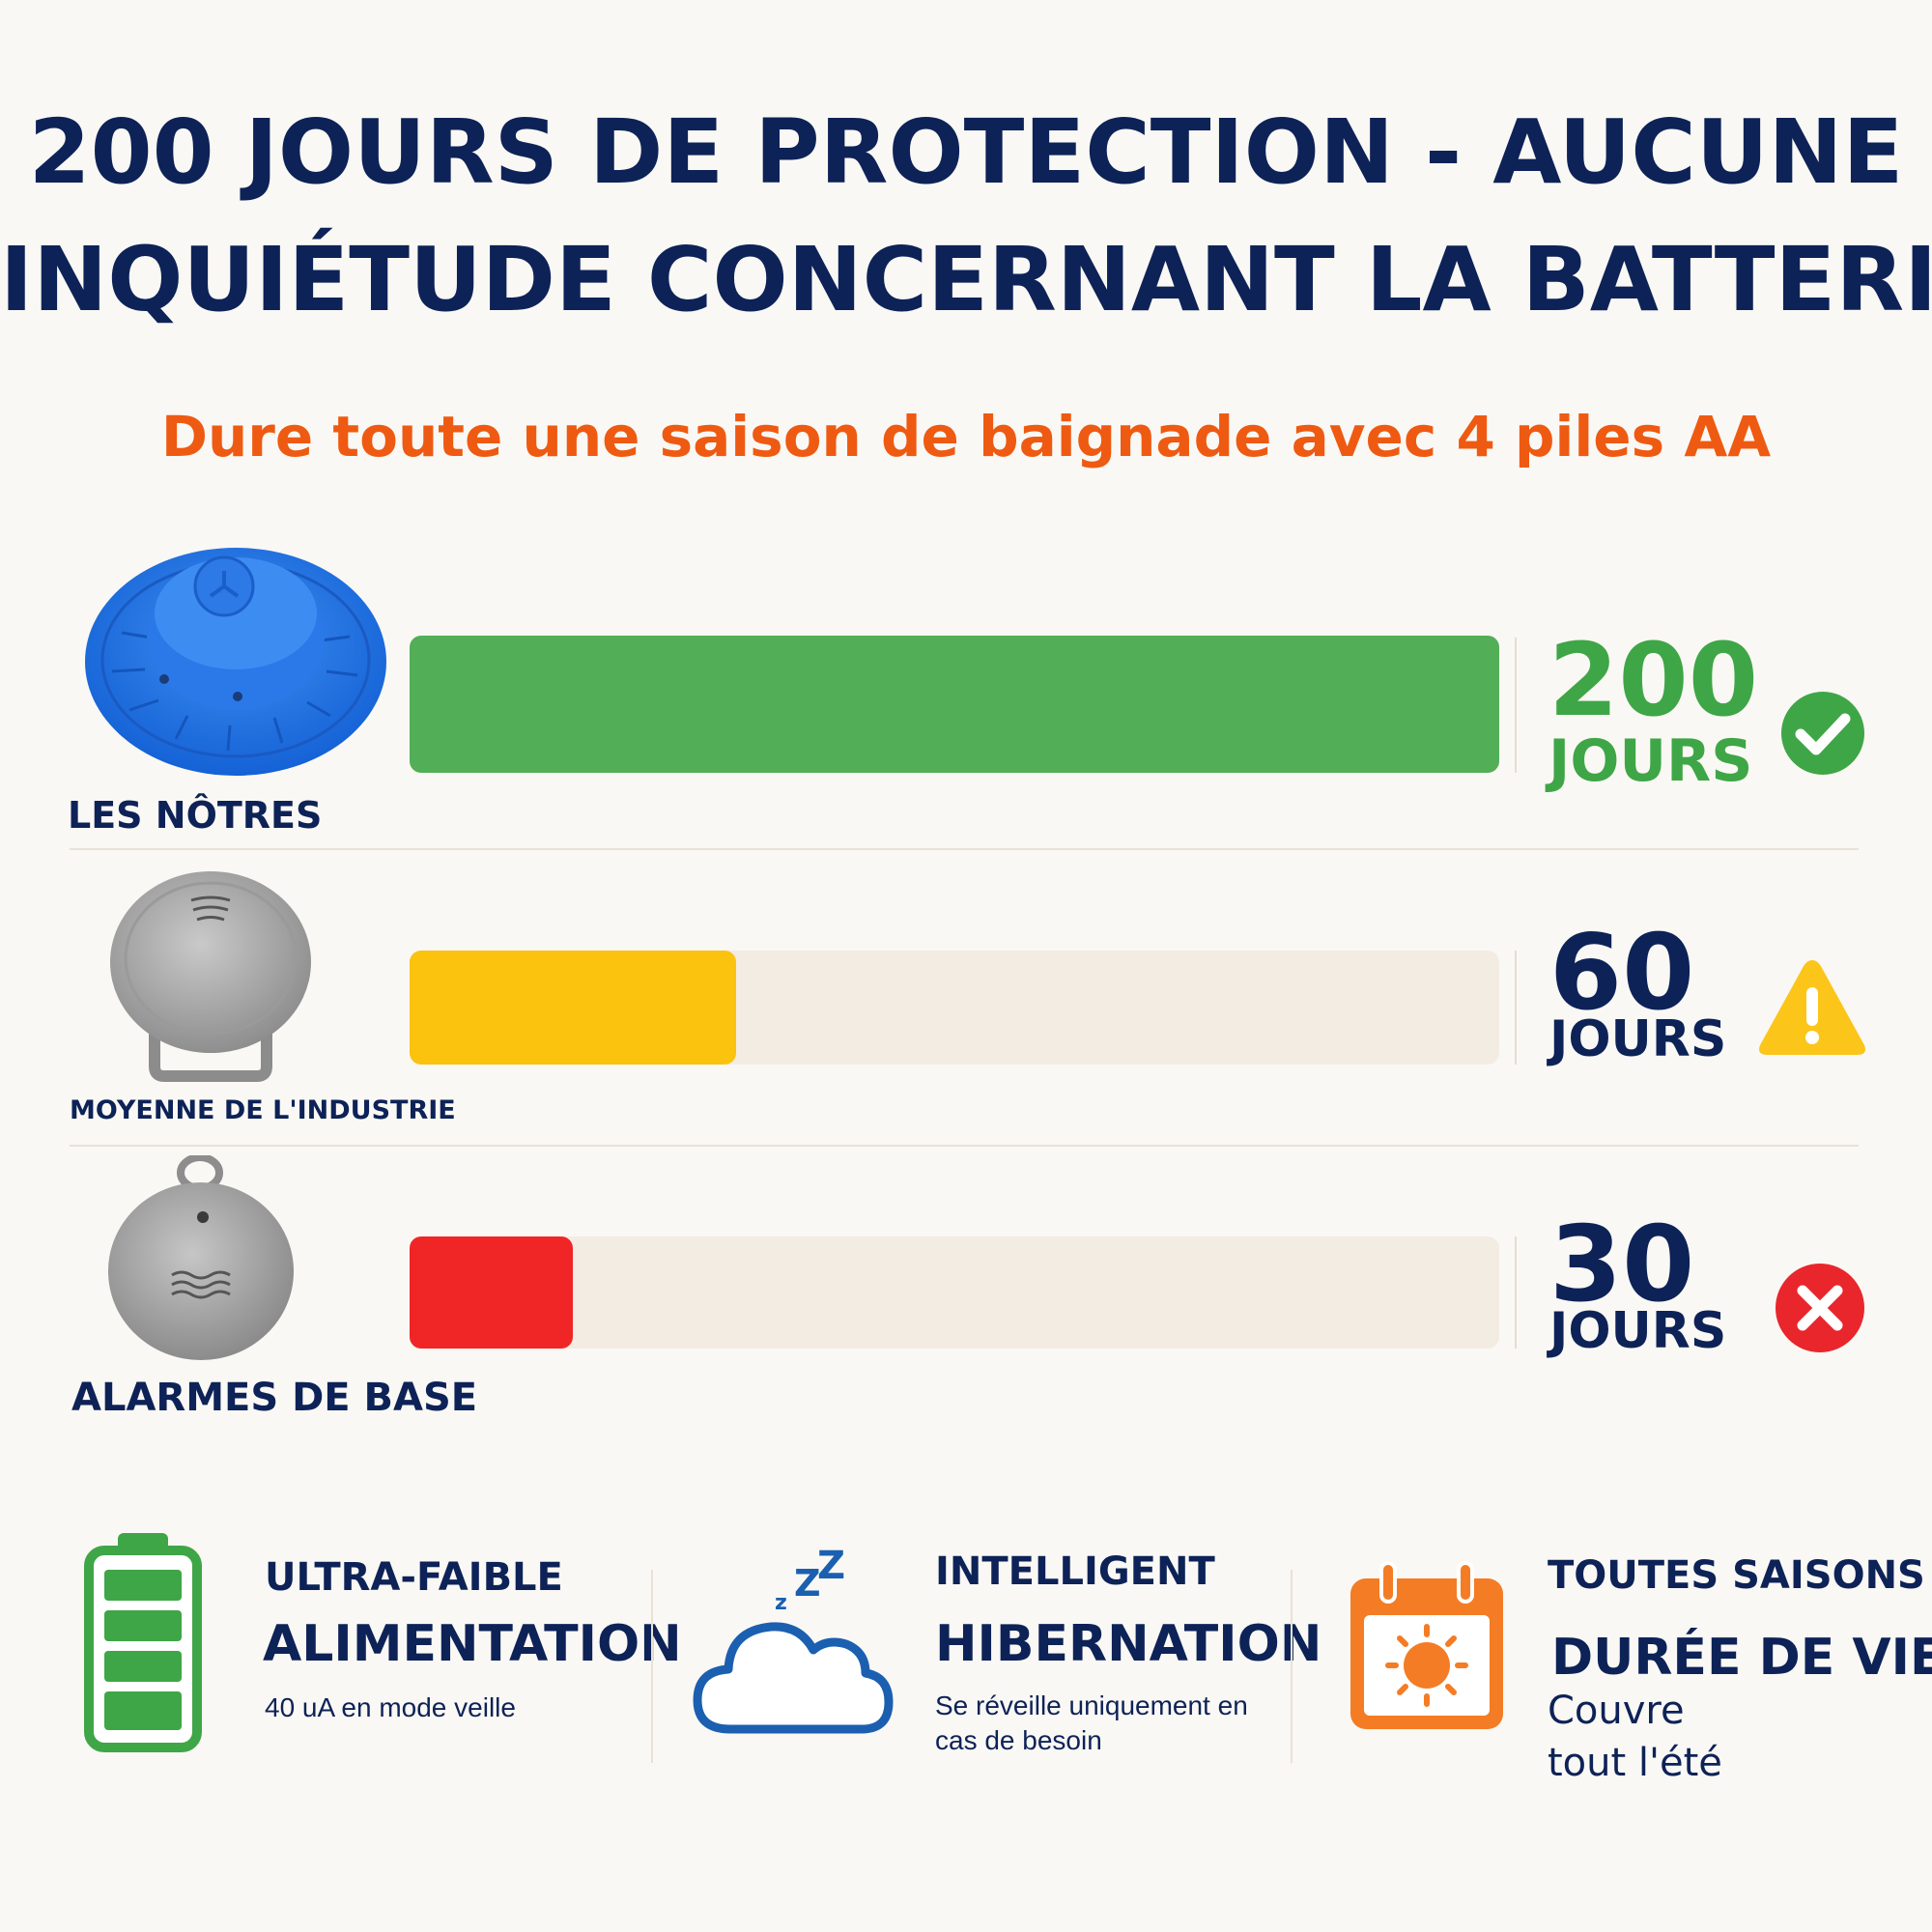  I want to click on value-label-ours: 200, so click(1653, 680).